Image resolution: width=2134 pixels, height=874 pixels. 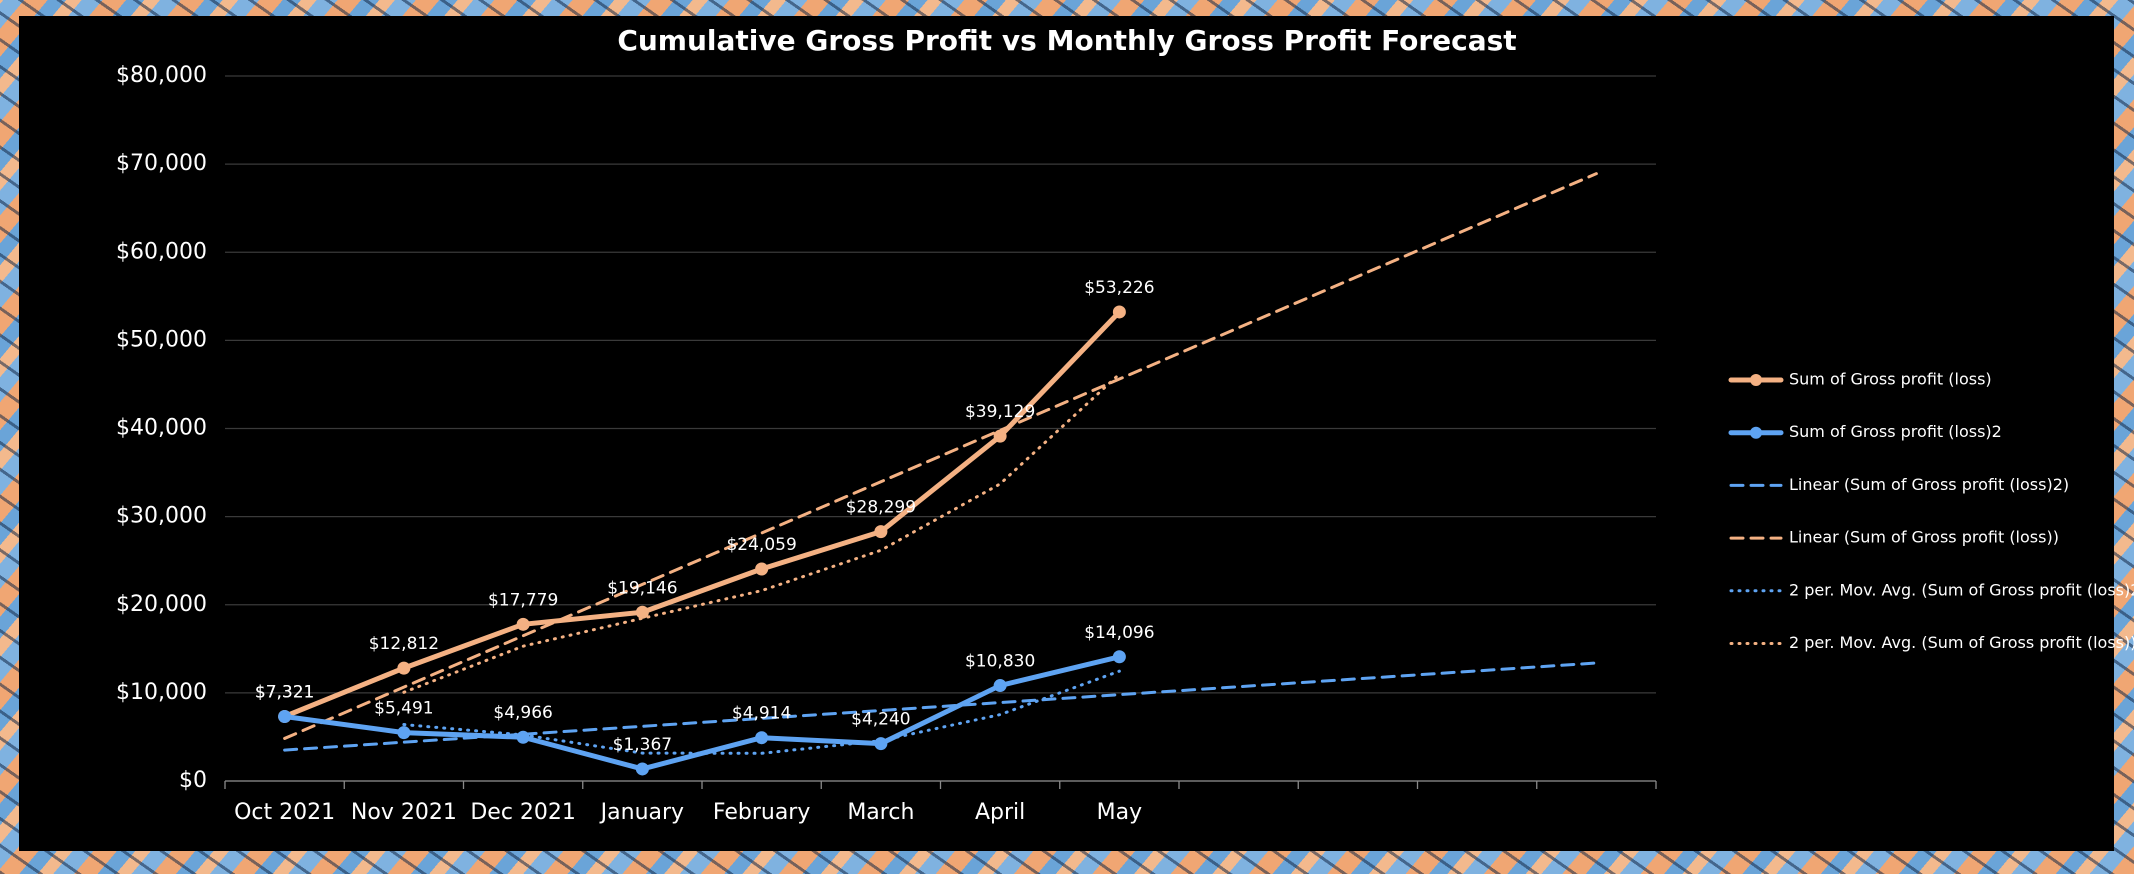 What do you see at coordinates (1119, 812) in the screenshot?
I see `x-tick-label: May` at bounding box center [1119, 812].